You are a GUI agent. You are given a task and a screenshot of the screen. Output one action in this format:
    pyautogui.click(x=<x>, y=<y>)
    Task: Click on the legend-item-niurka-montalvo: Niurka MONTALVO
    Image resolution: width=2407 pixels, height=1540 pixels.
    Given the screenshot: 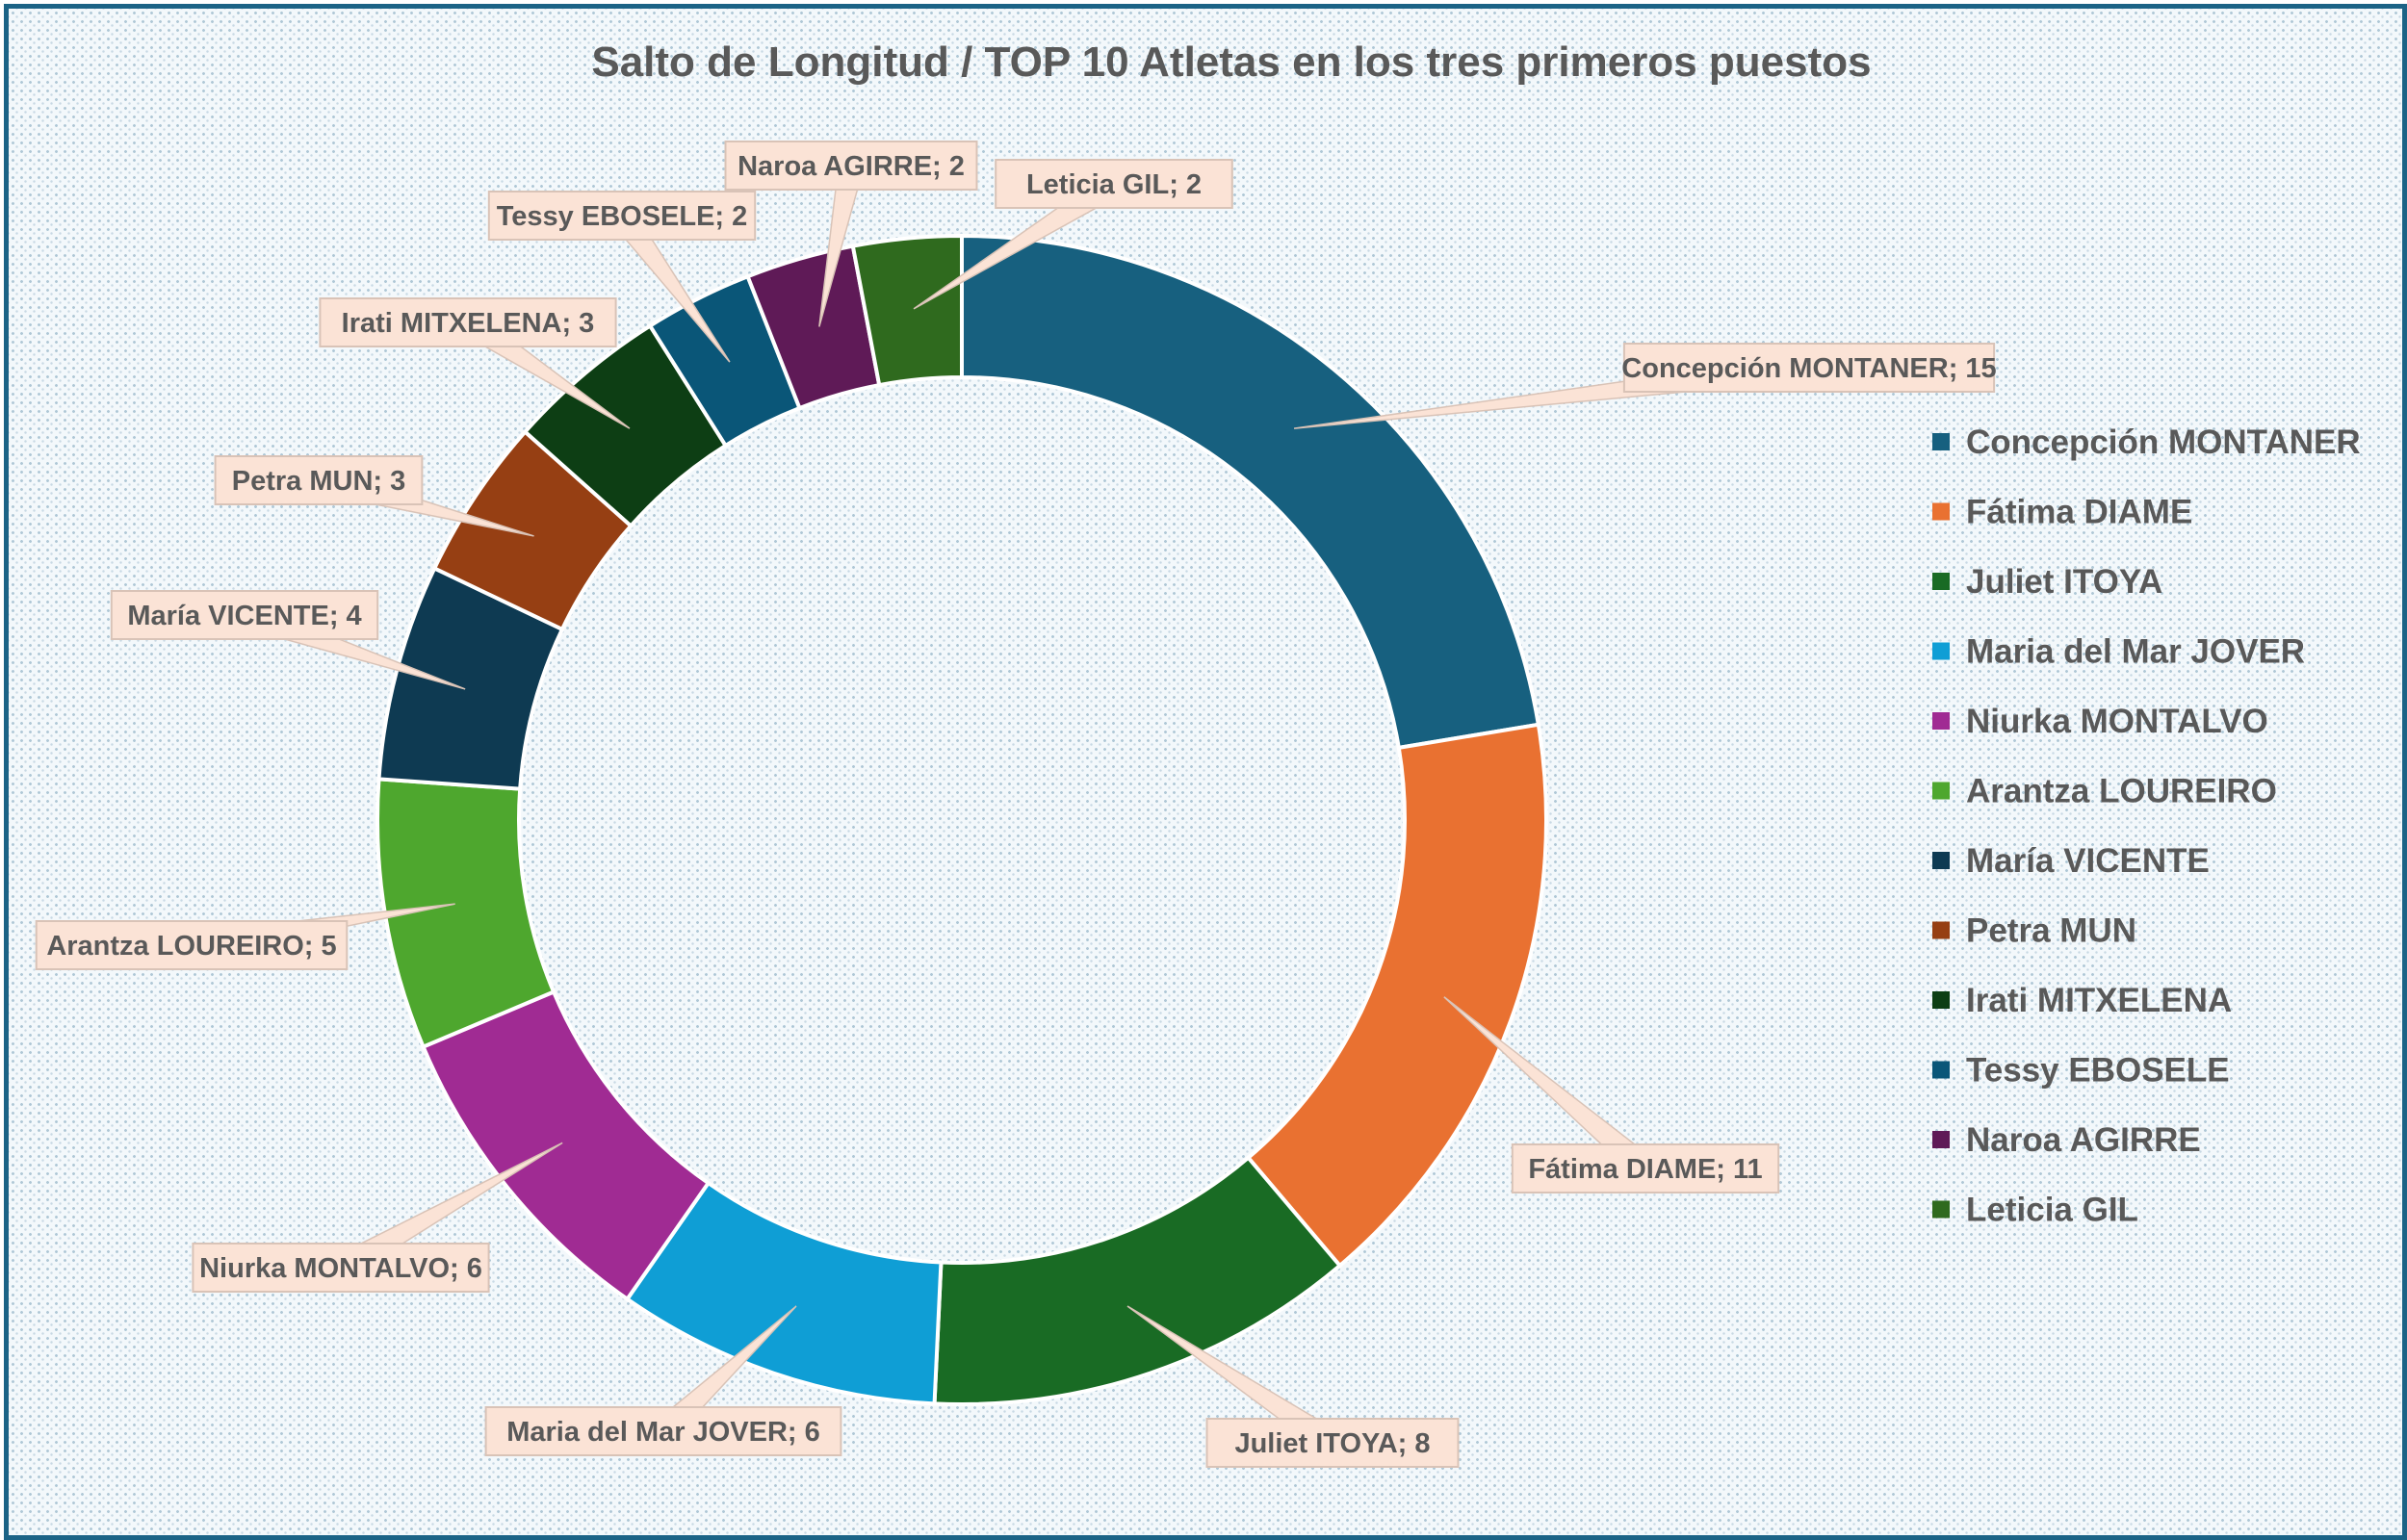 What is the action you would take?
    pyautogui.click(x=2100, y=721)
    